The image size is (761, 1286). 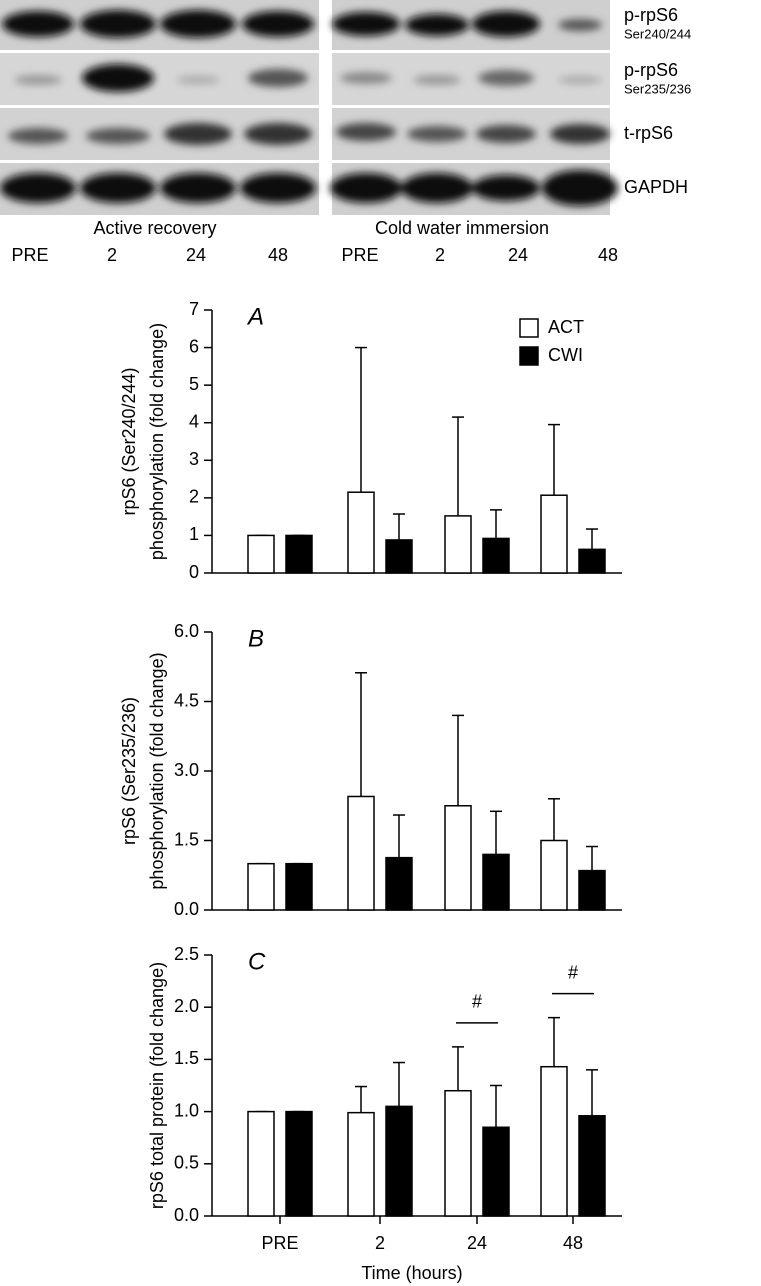 I want to click on panel-label: A, so click(x=255, y=316).